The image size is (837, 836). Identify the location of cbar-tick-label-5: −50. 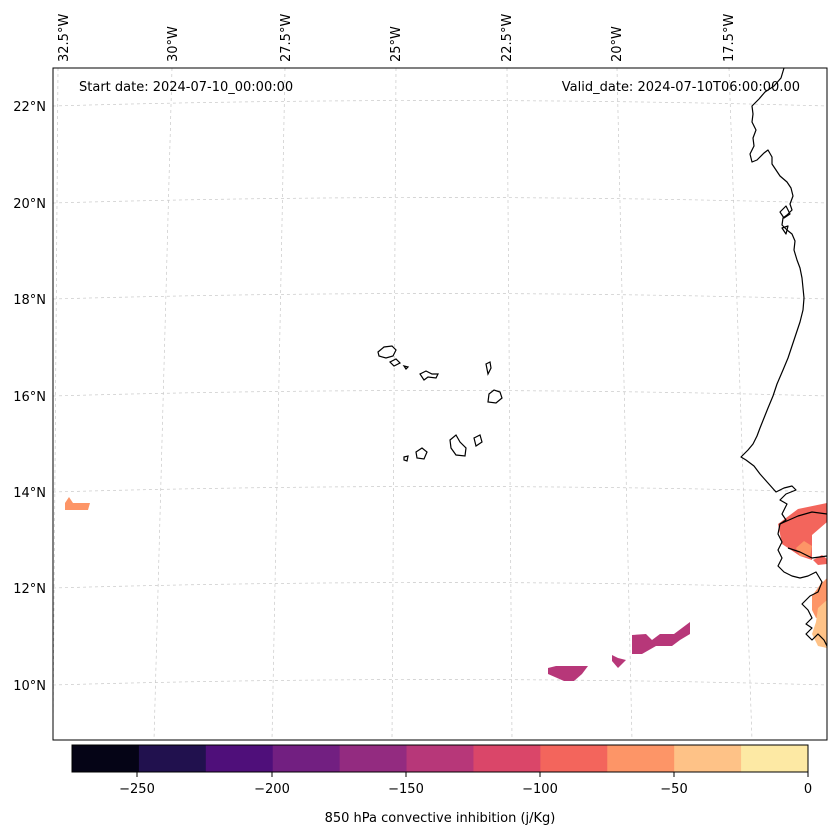
(673, 789).